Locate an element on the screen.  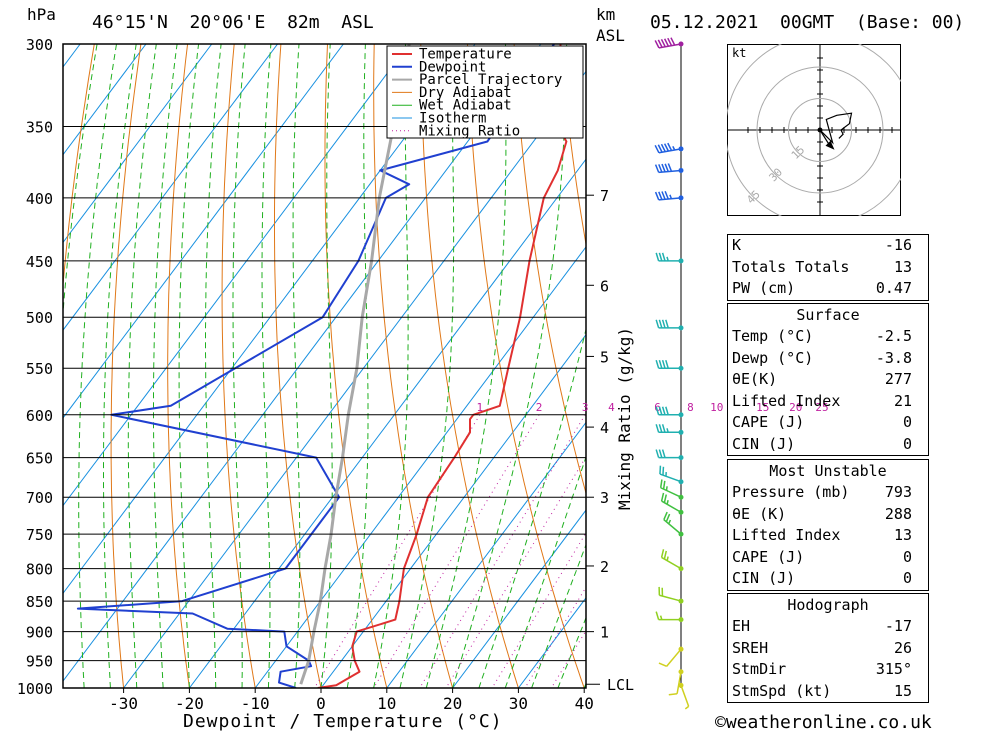
most-unstable-row: θE (K) 288 is located at coordinates (822, 513).